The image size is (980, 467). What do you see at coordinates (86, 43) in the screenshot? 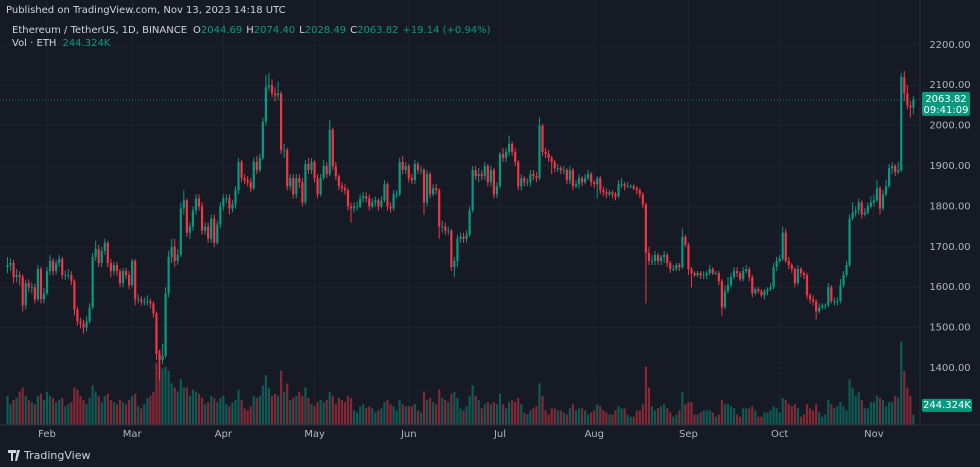
I see `volume-value: 244.324K` at bounding box center [86, 43].